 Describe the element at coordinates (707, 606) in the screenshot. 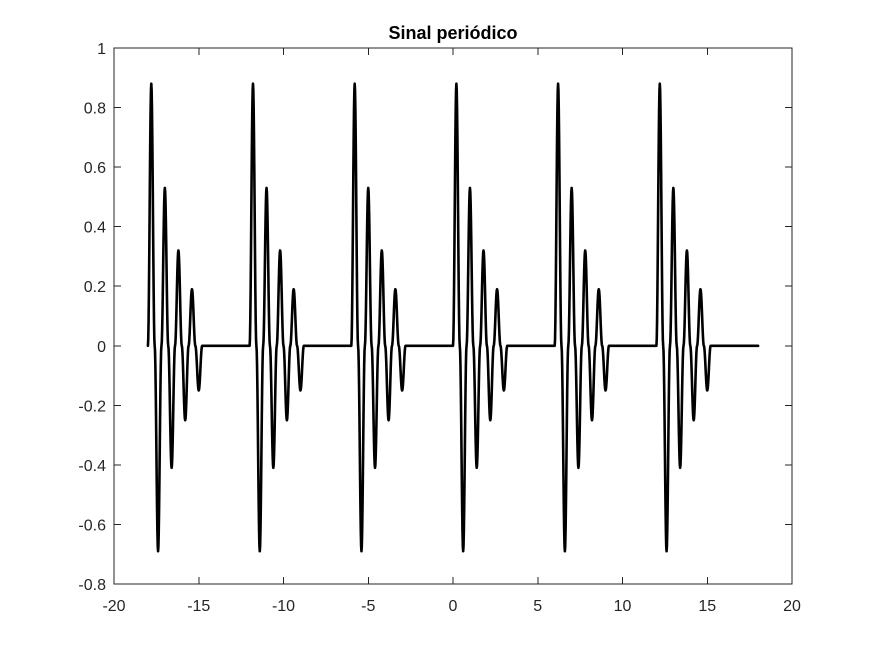

I see `x-tick-label: 15` at that location.